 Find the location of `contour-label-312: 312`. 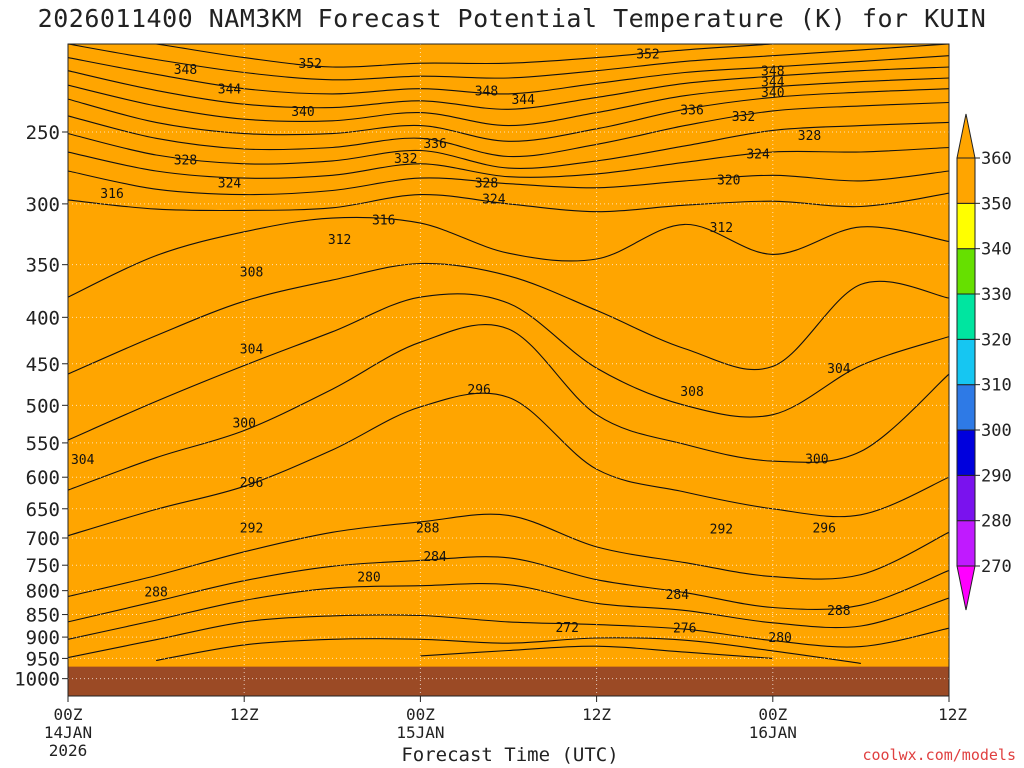

contour-label-312: 312 is located at coordinates (721, 228).